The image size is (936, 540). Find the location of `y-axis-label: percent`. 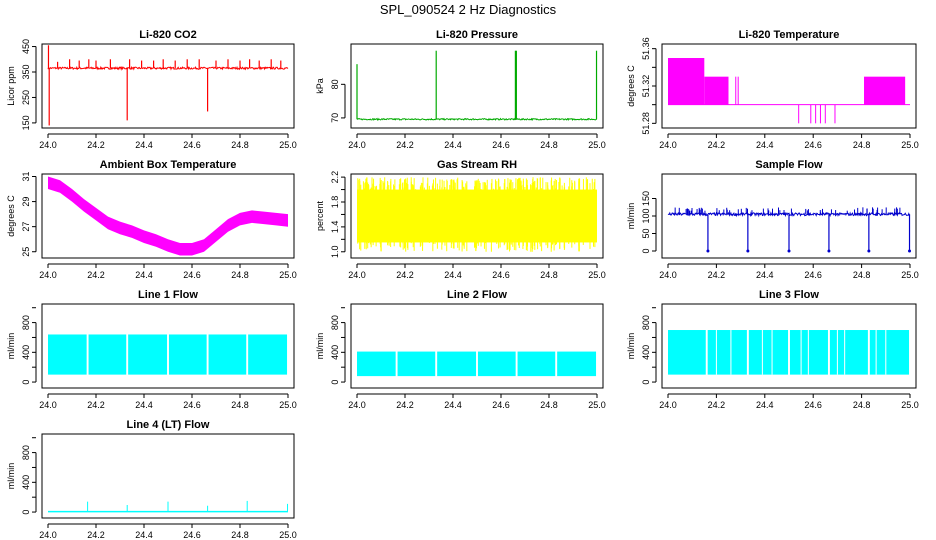

y-axis-label: percent is located at coordinates (320, 215).